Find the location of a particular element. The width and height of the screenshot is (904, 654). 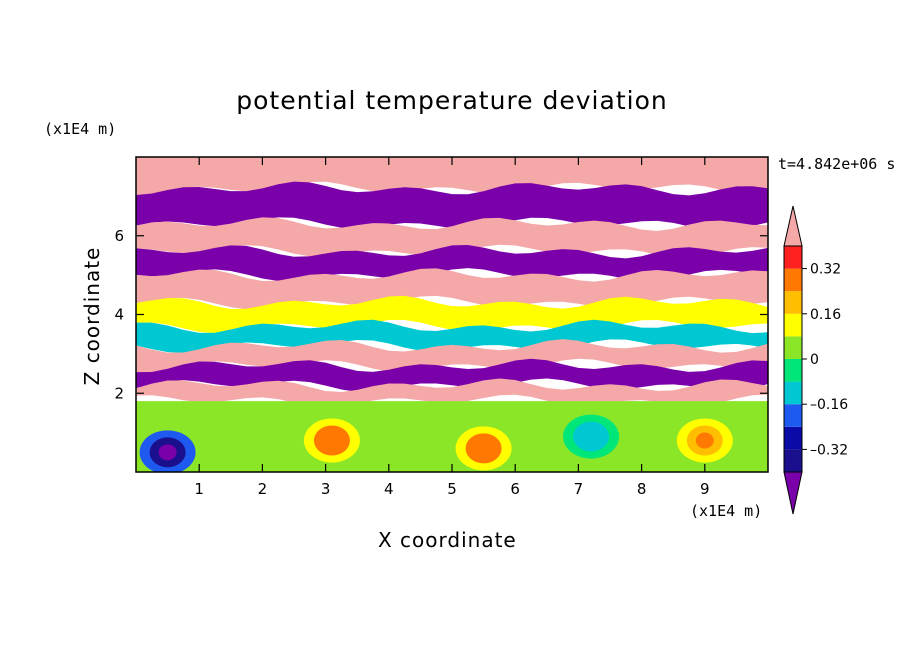

x-tick-label: 1 is located at coordinates (199, 489).